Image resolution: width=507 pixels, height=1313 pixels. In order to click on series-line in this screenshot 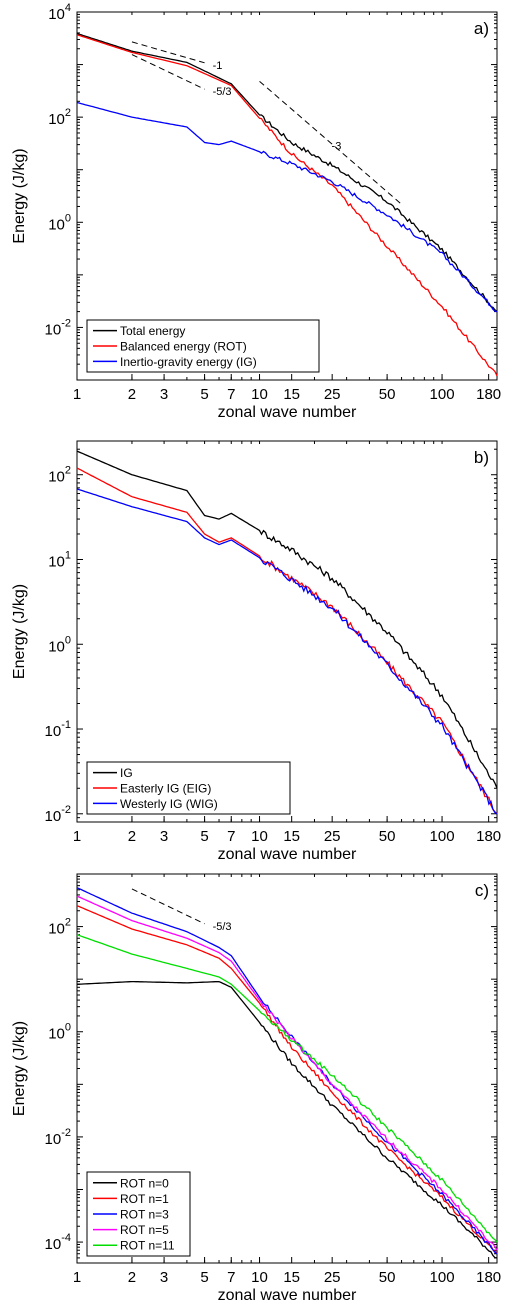, I will do `click(287, 207)`.